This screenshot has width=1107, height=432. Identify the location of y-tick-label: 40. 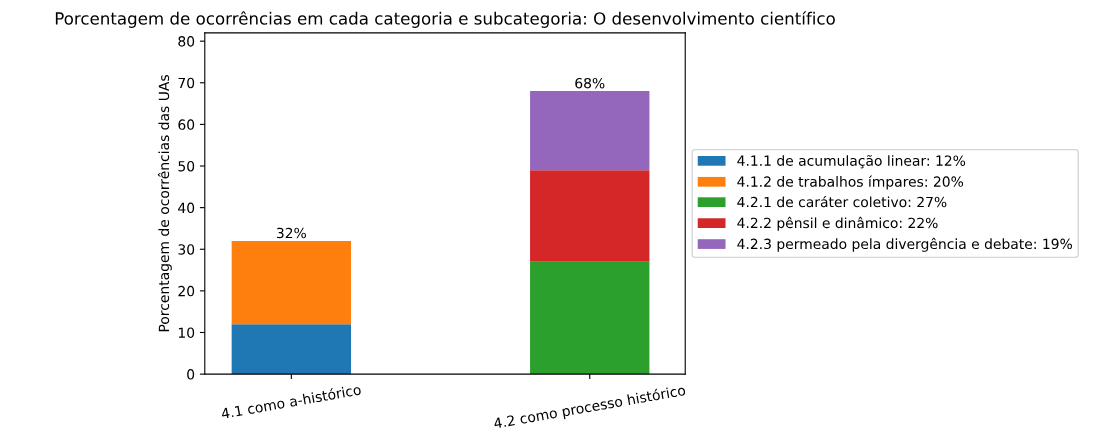
(186, 208).